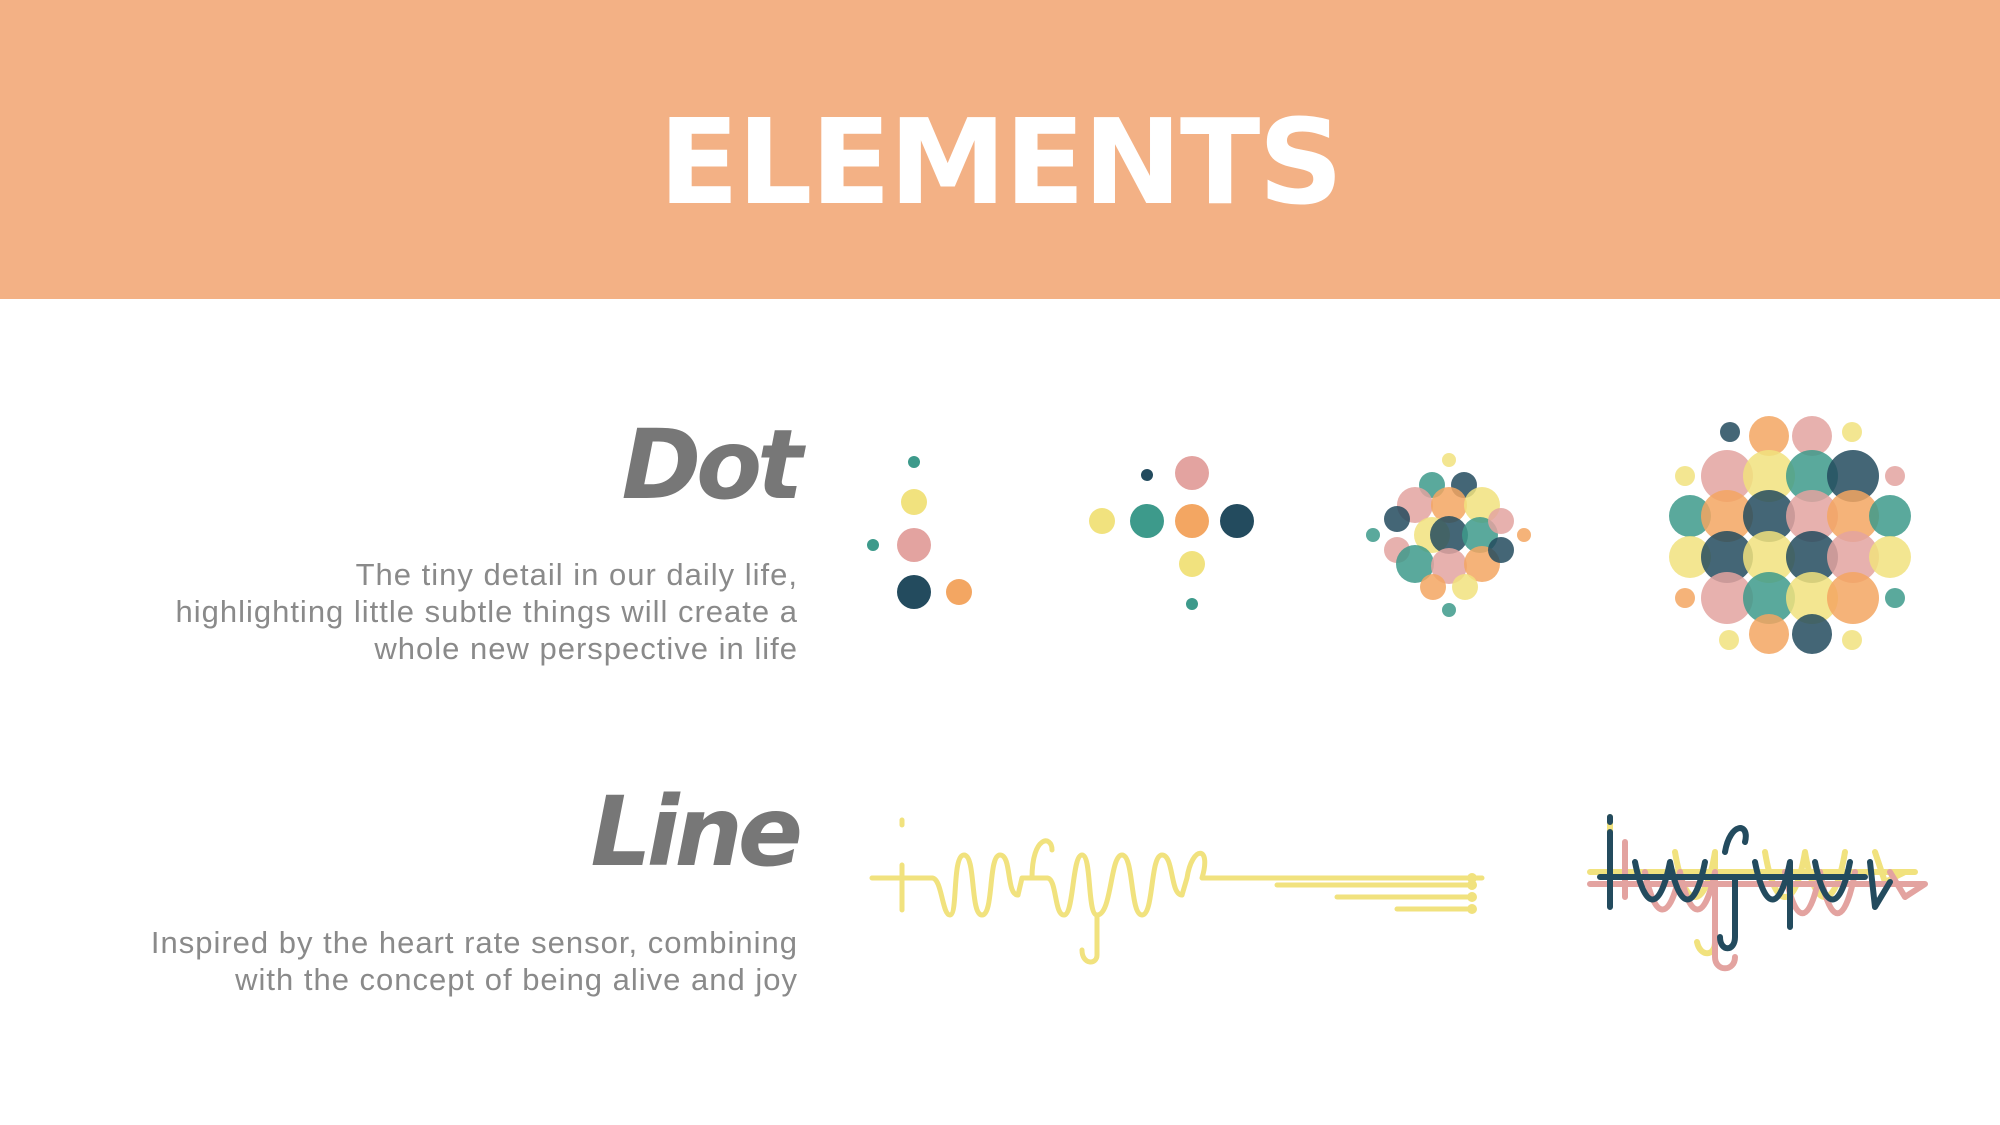  Describe the element at coordinates (586, 648) in the screenshot. I see `dot-description-line: whole new perspective in life` at that location.